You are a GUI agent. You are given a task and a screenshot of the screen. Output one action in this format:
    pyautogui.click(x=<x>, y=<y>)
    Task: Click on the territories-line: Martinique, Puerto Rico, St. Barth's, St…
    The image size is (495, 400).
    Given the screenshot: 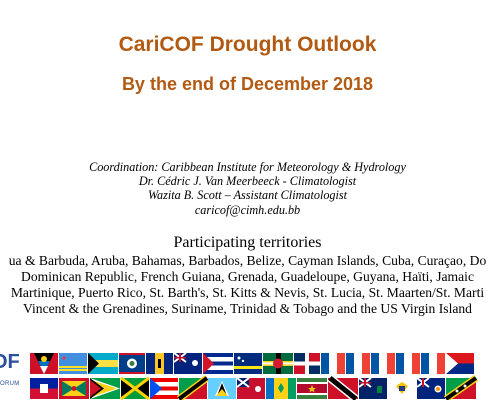 What is the action you would take?
    pyautogui.click(x=247, y=292)
    